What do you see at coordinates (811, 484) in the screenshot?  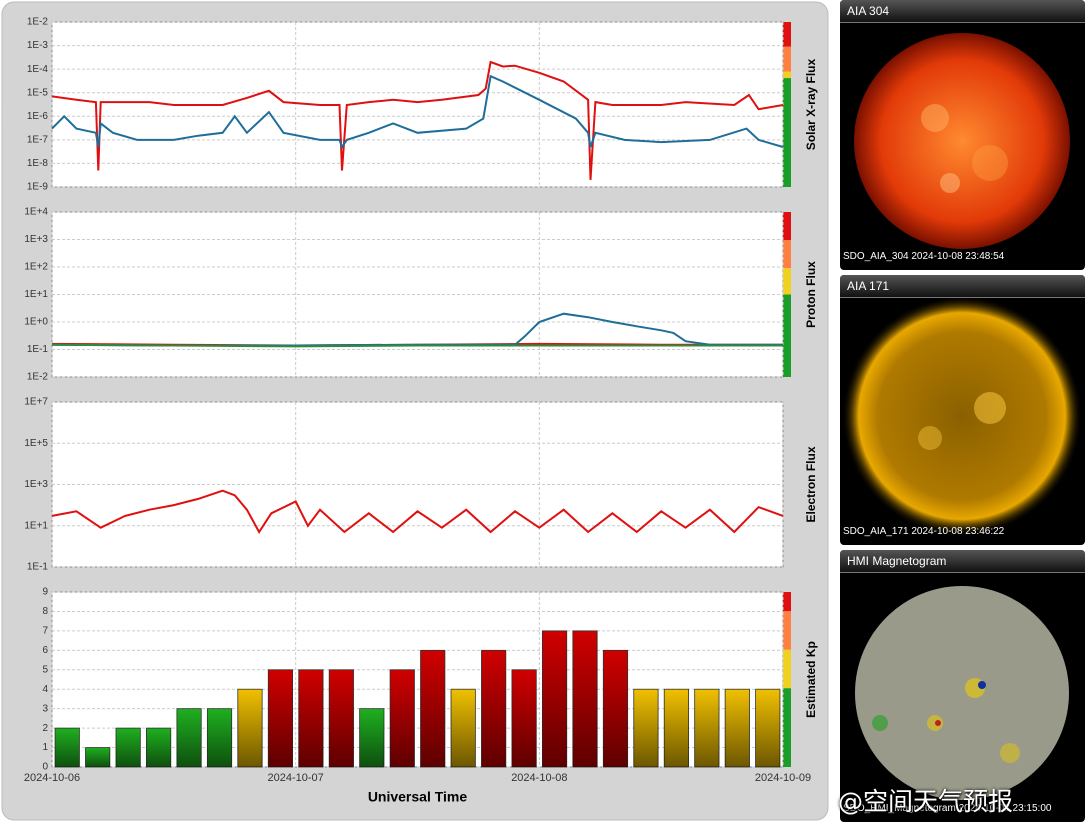 I see `y-axis-title: Electron Flux` at bounding box center [811, 484].